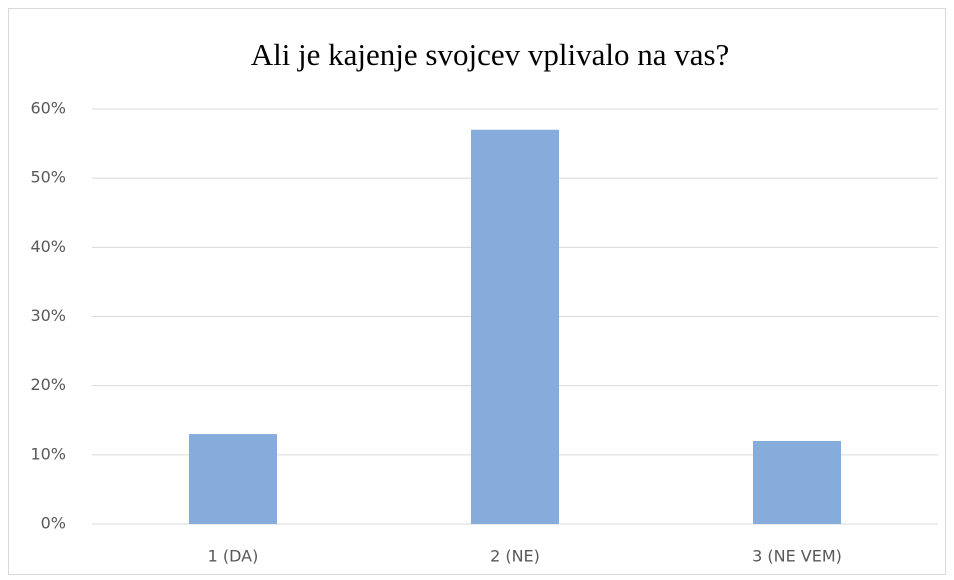  What do you see at coordinates (48, 453) in the screenshot?
I see `y-tick-label: 10%` at bounding box center [48, 453].